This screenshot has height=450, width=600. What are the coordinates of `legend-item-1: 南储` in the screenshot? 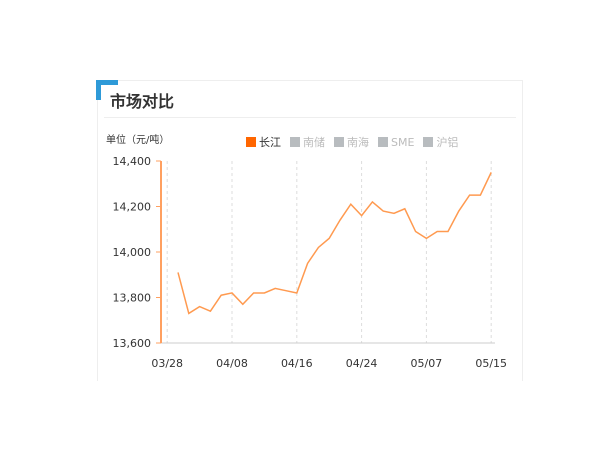 It's located at (307, 142).